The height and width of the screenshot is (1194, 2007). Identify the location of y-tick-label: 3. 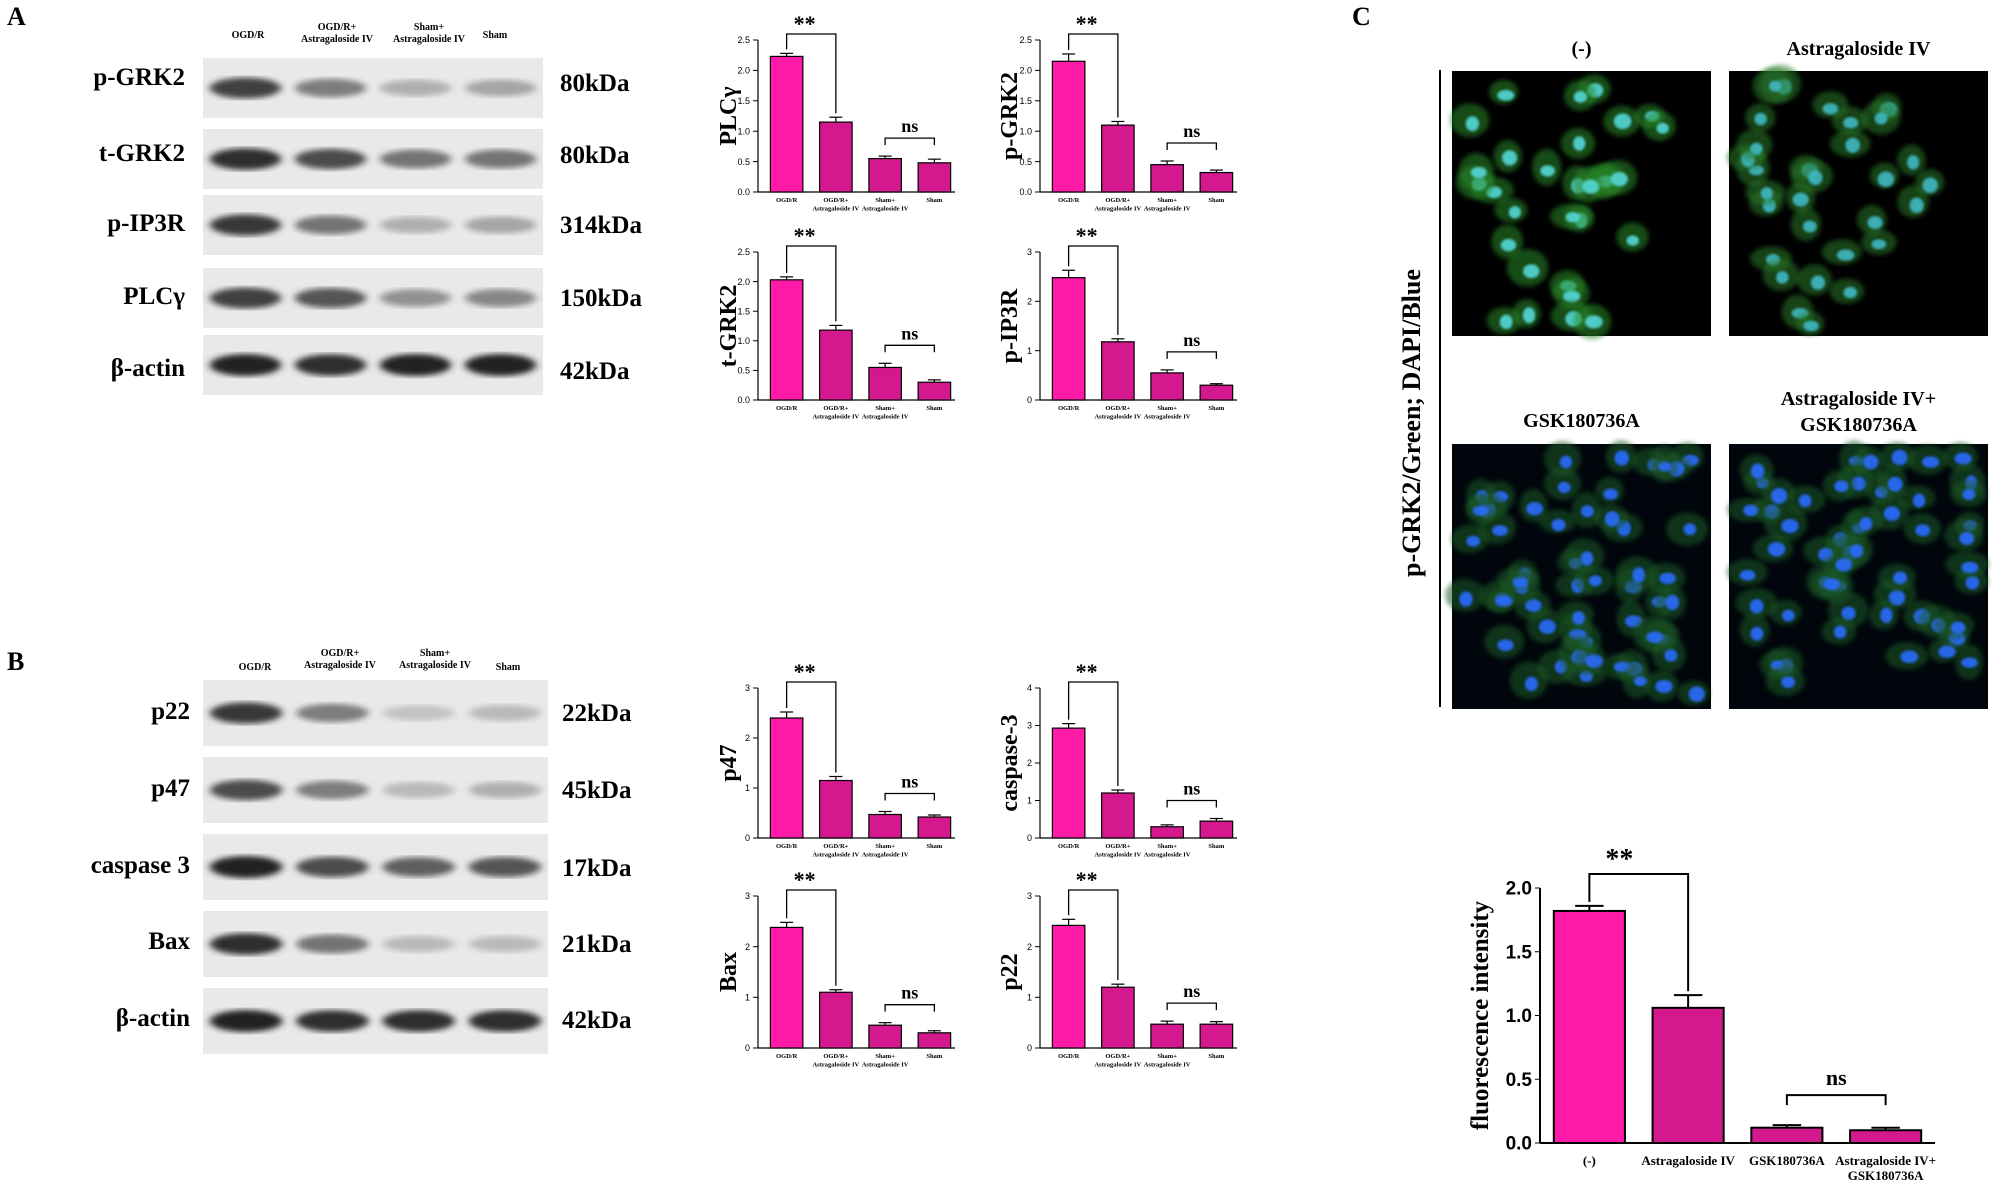
(1029, 726).